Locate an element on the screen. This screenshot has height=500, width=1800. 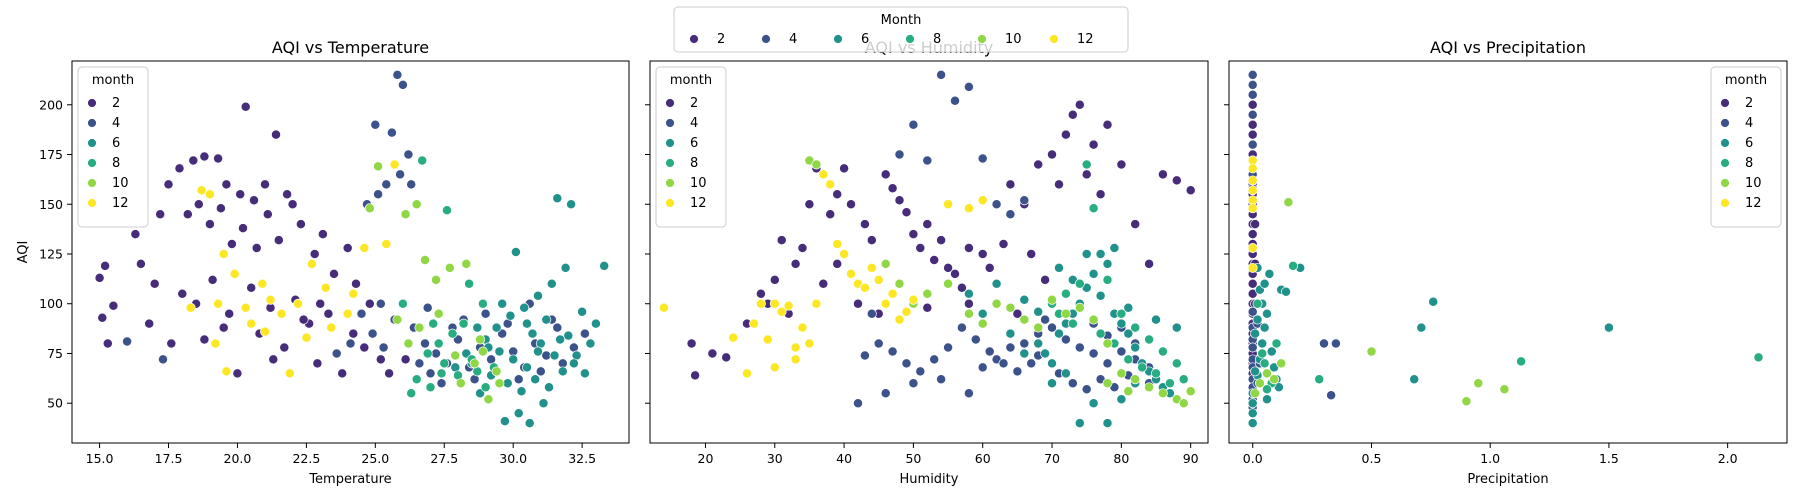
x-tick-label: 1.5 is located at coordinates (1609, 458).